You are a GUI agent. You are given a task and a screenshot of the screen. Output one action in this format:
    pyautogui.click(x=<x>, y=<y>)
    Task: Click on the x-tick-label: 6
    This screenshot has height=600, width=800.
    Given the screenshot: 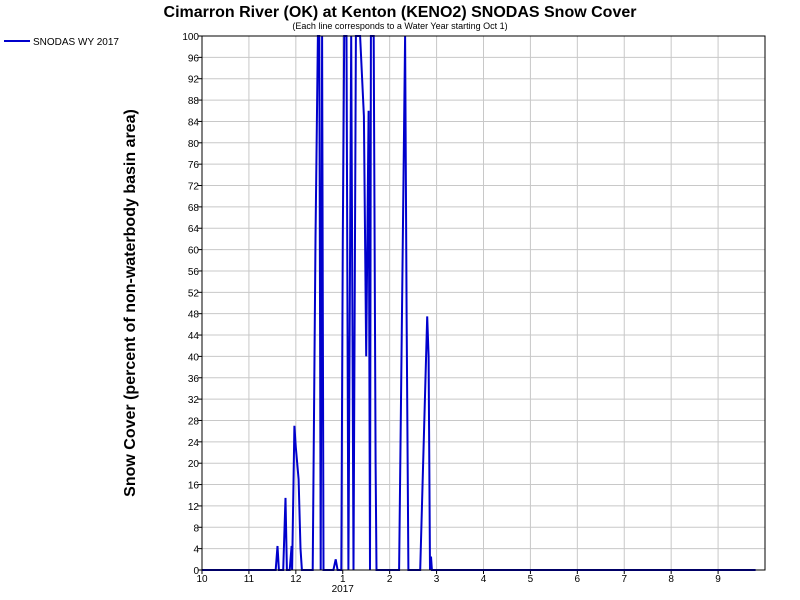 What is the action you would take?
    pyautogui.click(x=578, y=579)
    